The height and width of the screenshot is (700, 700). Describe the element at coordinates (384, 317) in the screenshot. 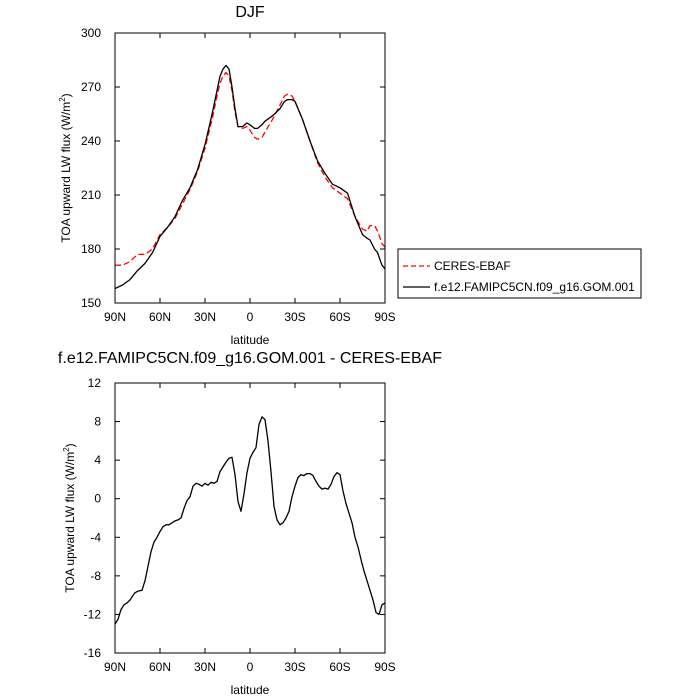

I see `top-x-tick-label: 90S` at that location.